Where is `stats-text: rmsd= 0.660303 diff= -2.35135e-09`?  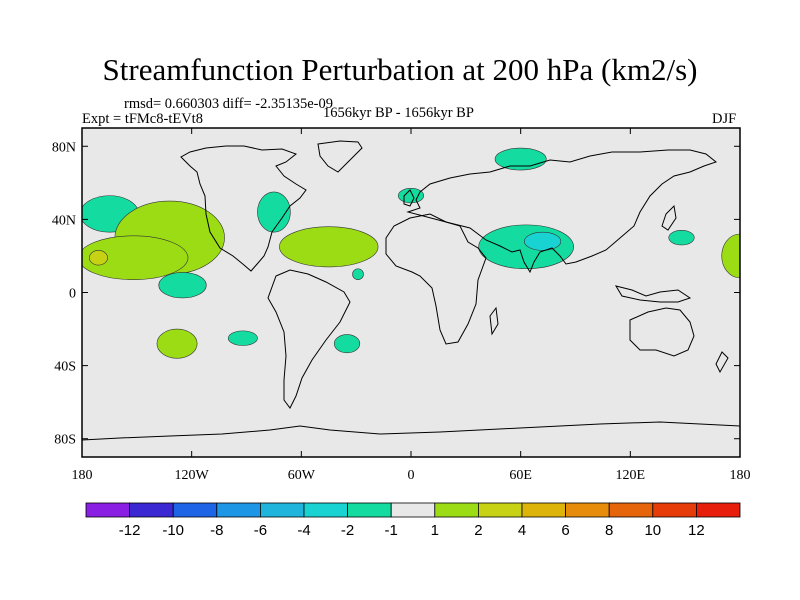
stats-text: rmsd= 0.660303 diff= -2.35135e-09 is located at coordinates (228, 104).